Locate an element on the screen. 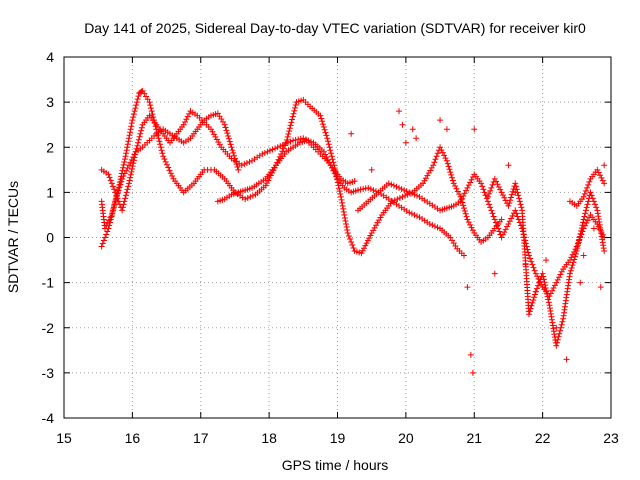  x-tick-label: 19 is located at coordinates (338, 438).